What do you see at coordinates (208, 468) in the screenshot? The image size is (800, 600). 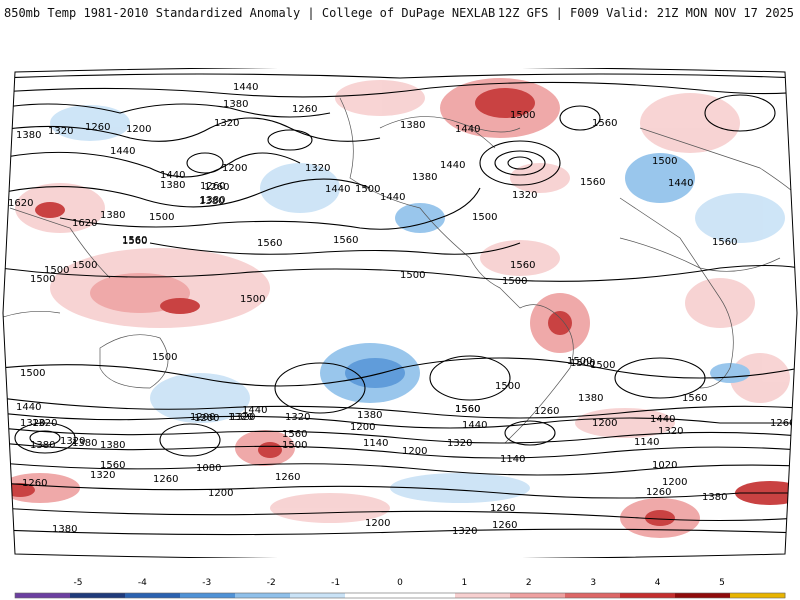 I see `contour-label: 1080` at bounding box center [208, 468].